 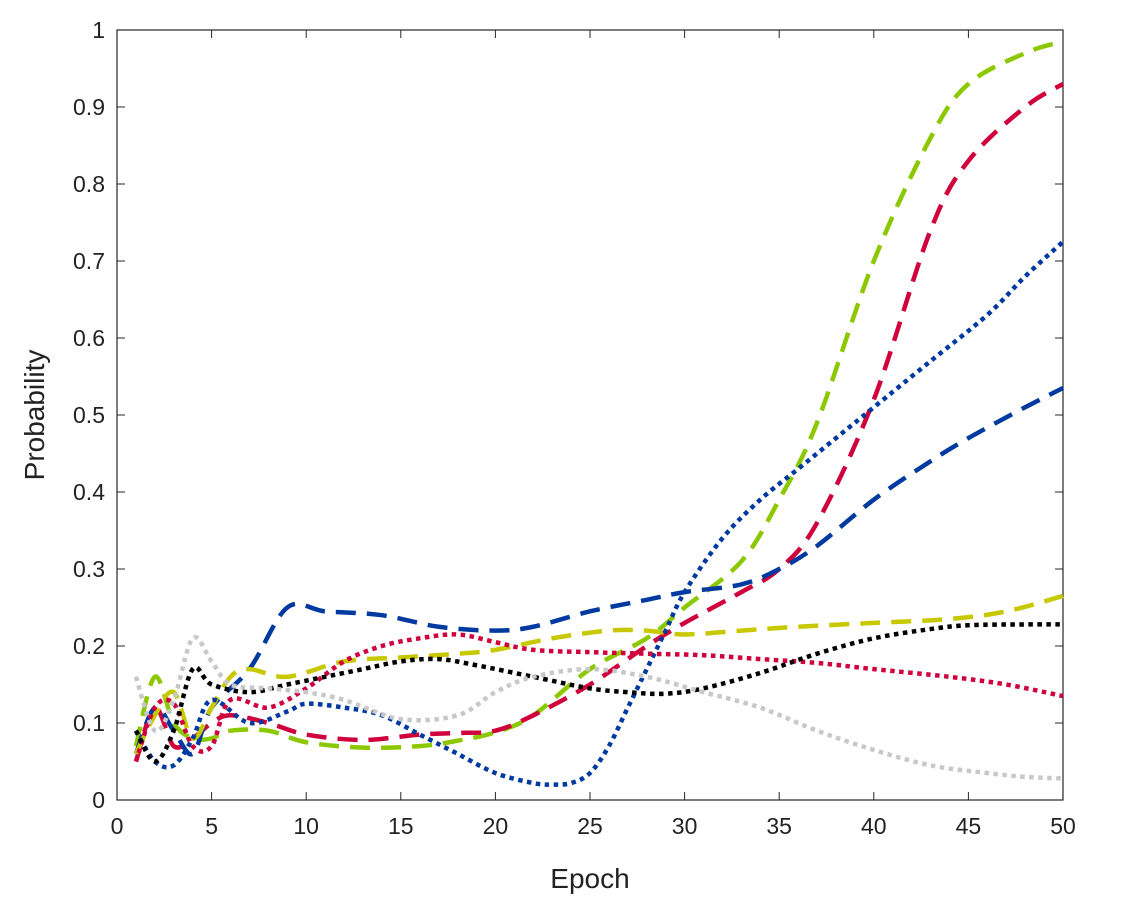 I want to click on y-tick-label: 0.4, so click(x=89, y=492).